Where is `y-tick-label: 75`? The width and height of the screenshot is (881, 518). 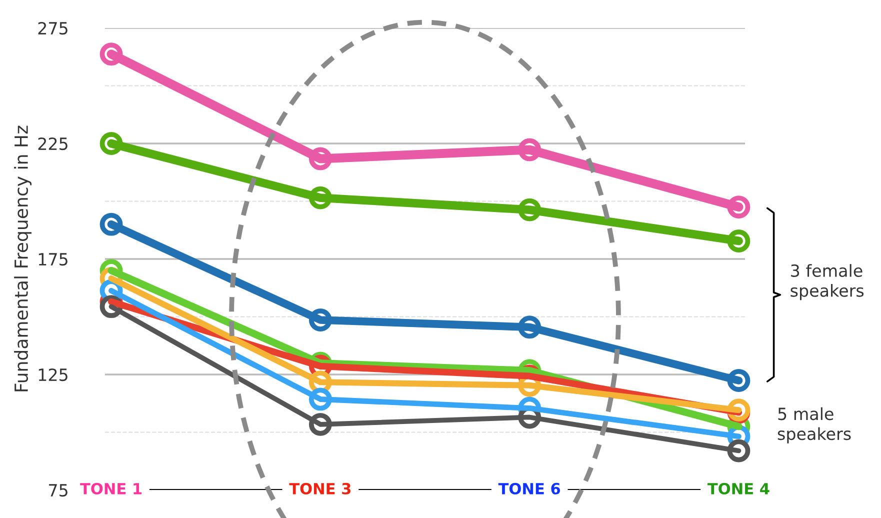
y-tick-label: 75 is located at coordinates (58, 490).